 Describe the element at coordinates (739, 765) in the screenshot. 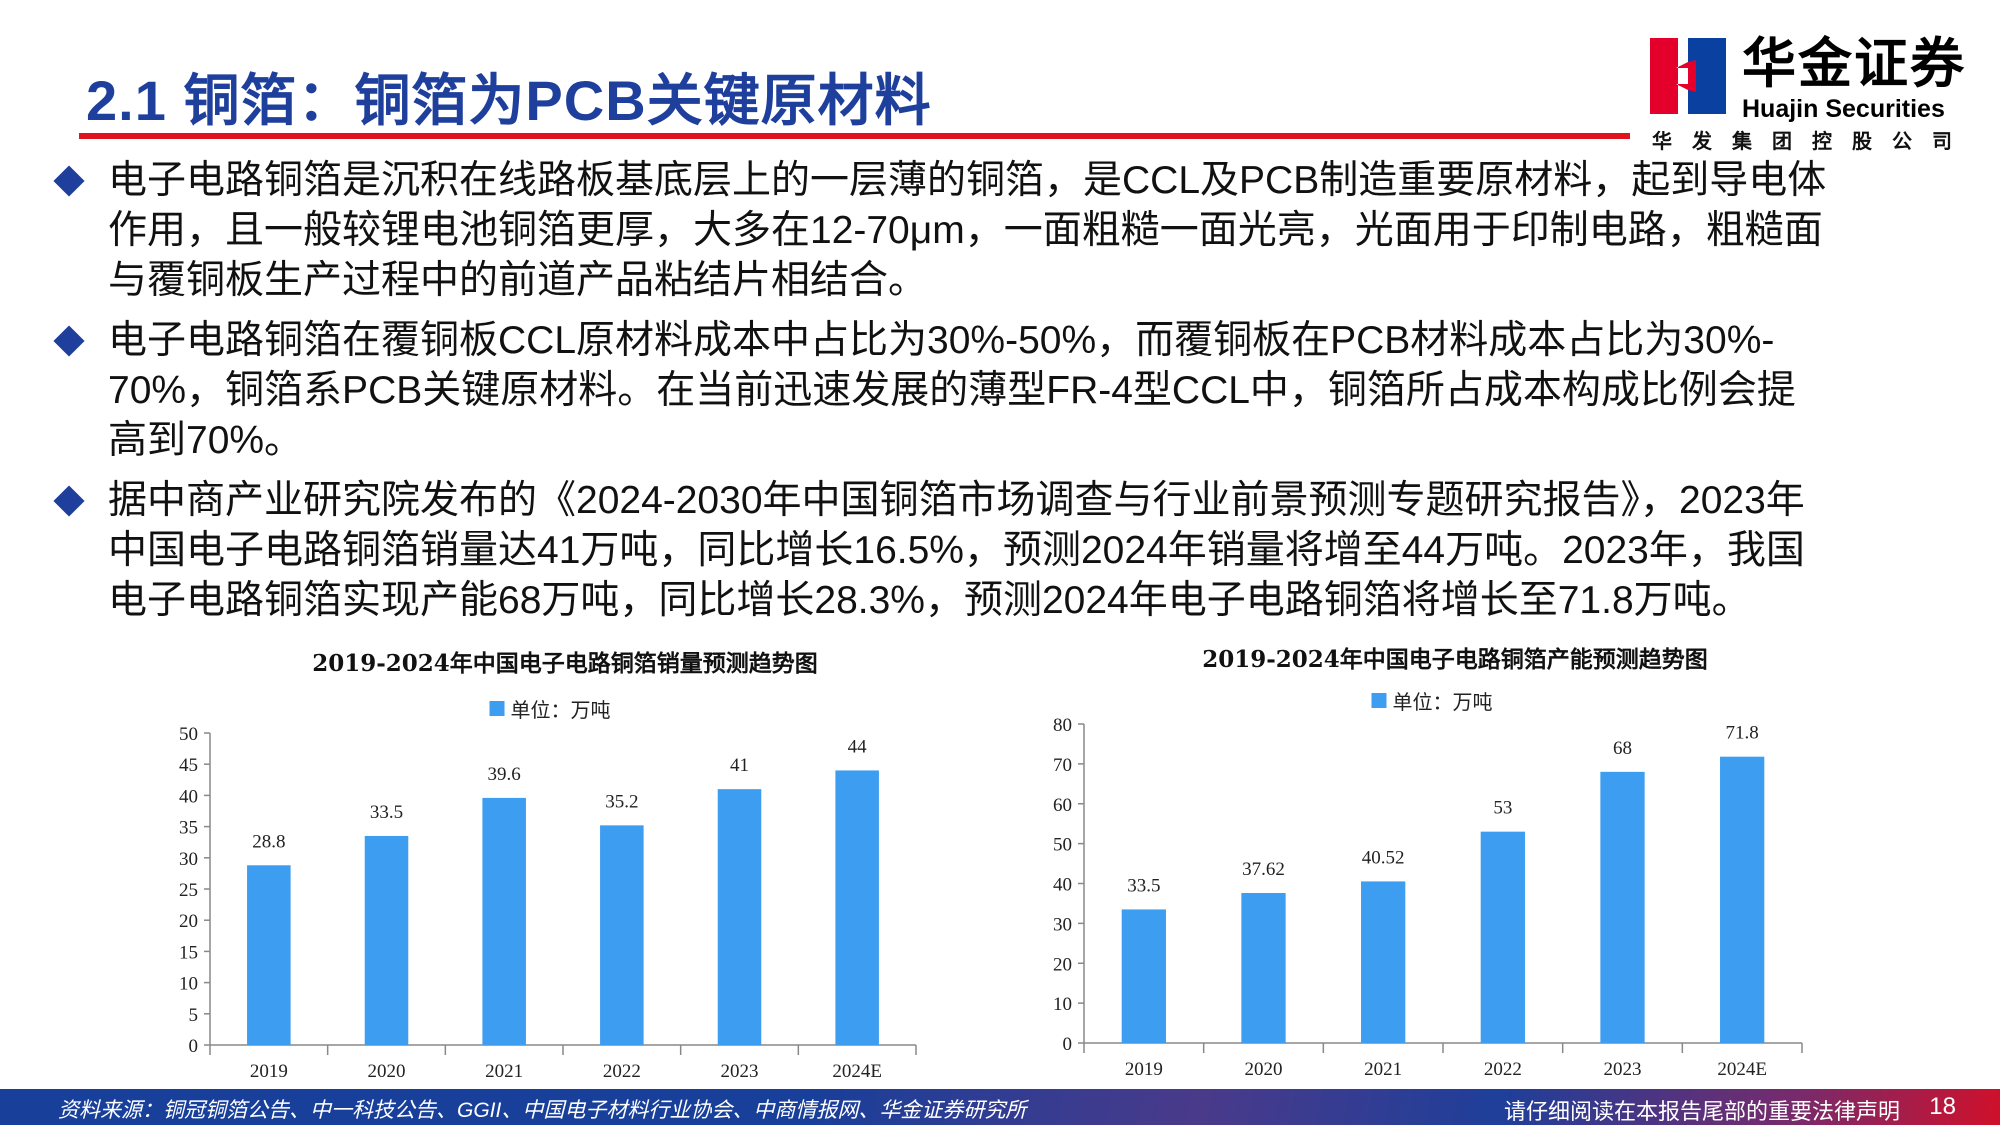

I see `data-label: 41` at that location.